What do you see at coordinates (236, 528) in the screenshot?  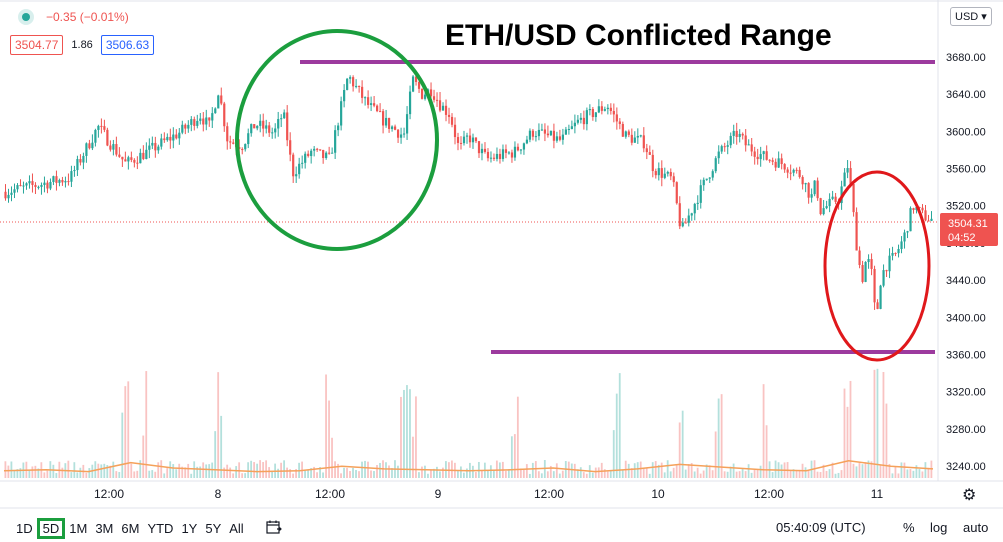 I see `timeframe-all: All` at bounding box center [236, 528].